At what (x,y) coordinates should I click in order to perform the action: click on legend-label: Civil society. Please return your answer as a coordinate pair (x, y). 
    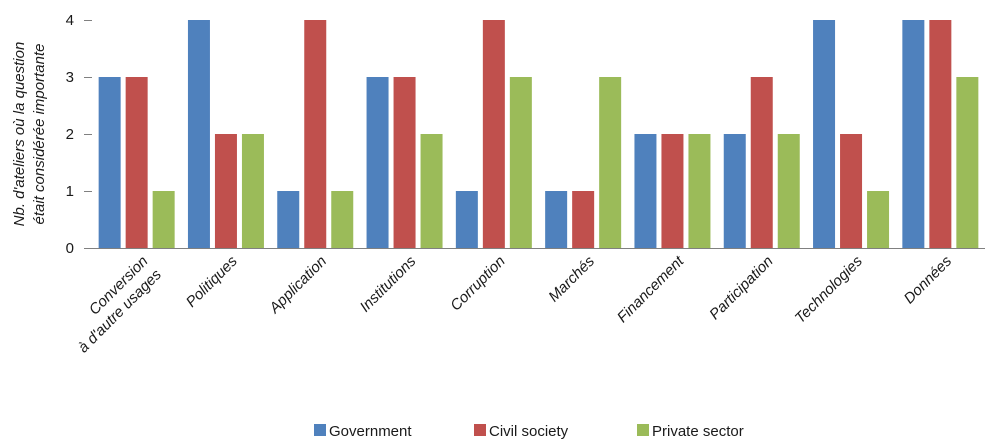
    Looking at the image, I should click on (529, 431).